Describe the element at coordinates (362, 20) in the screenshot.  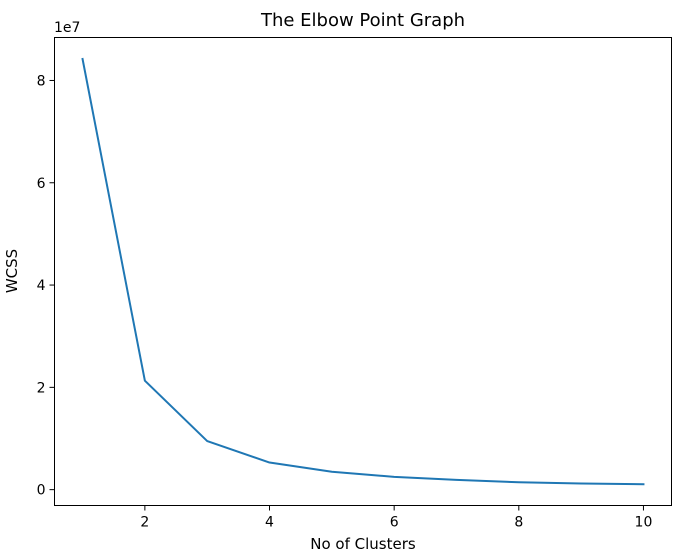
I see `chart-title: The Elbow Point Graph` at that location.